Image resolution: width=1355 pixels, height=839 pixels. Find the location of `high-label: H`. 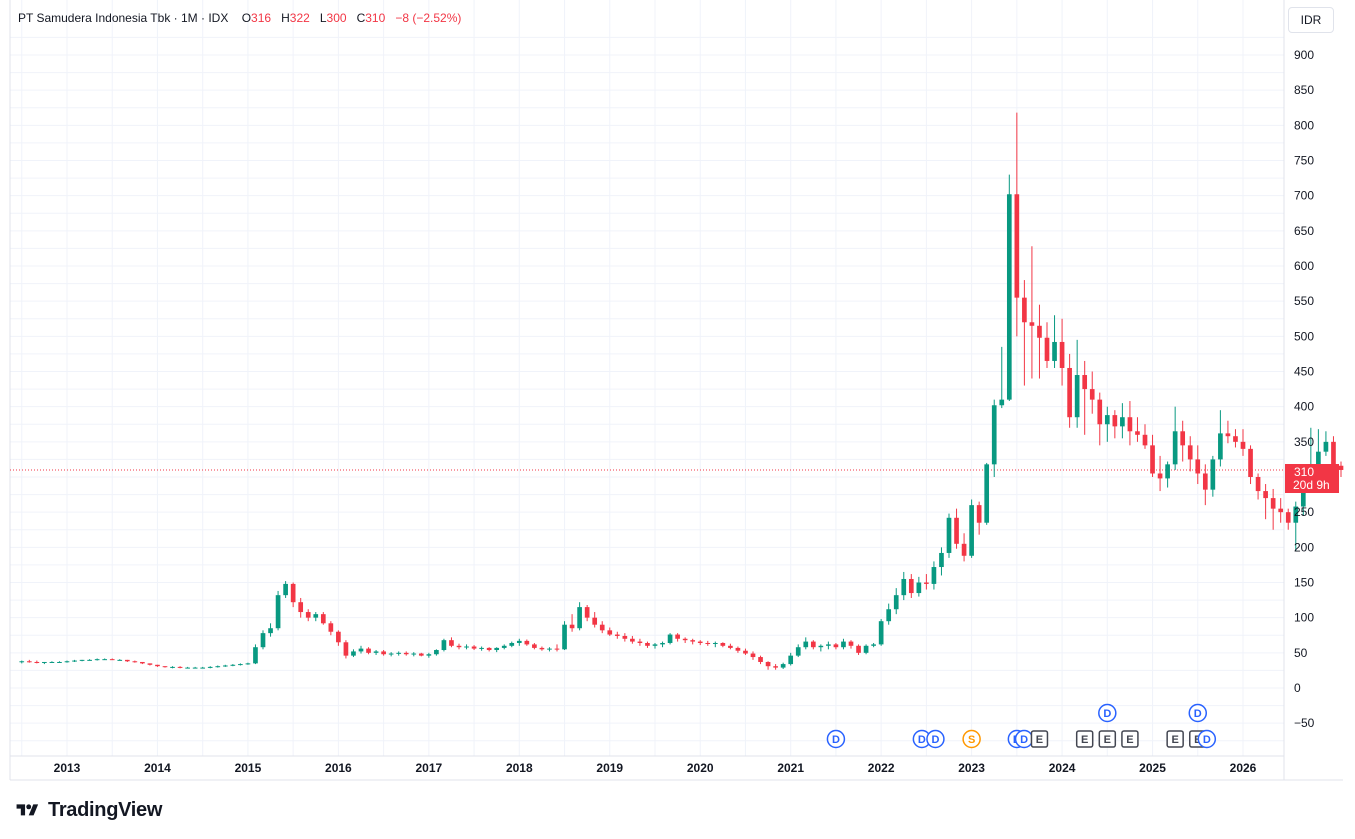

high-label: H is located at coordinates (285, 18).